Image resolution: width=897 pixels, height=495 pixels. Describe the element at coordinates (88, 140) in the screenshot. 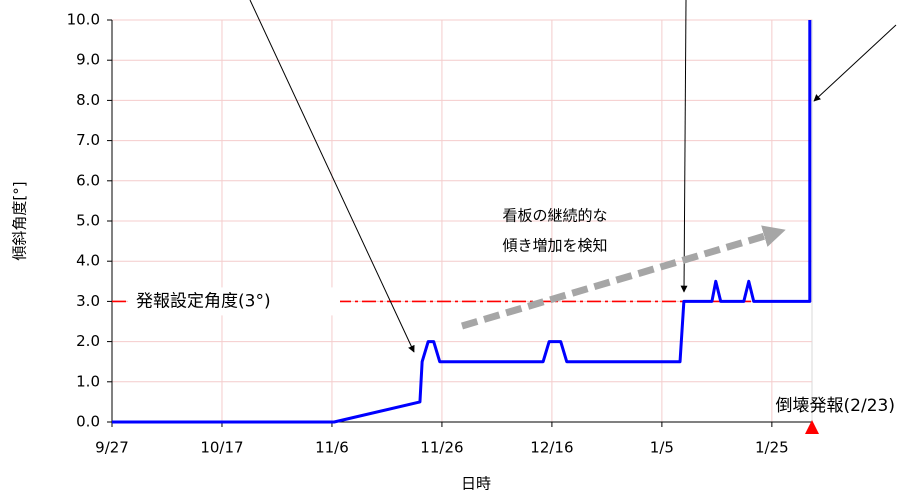

I see `y-tick-label: 7.0` at that location.